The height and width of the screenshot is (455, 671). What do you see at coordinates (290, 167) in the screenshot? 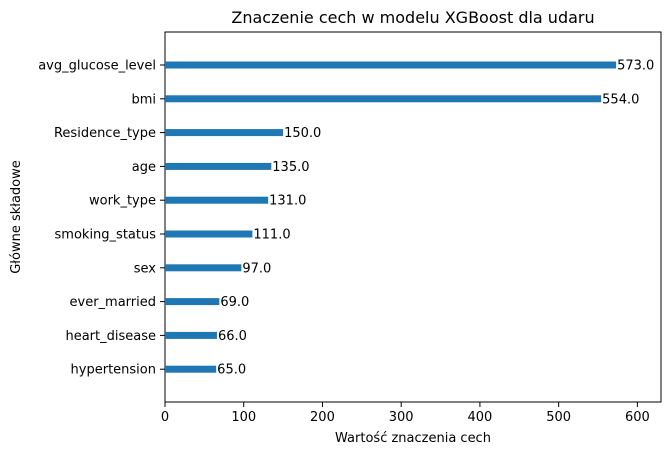
I see `data-label: 135.0` at bounding box center [290, 167].